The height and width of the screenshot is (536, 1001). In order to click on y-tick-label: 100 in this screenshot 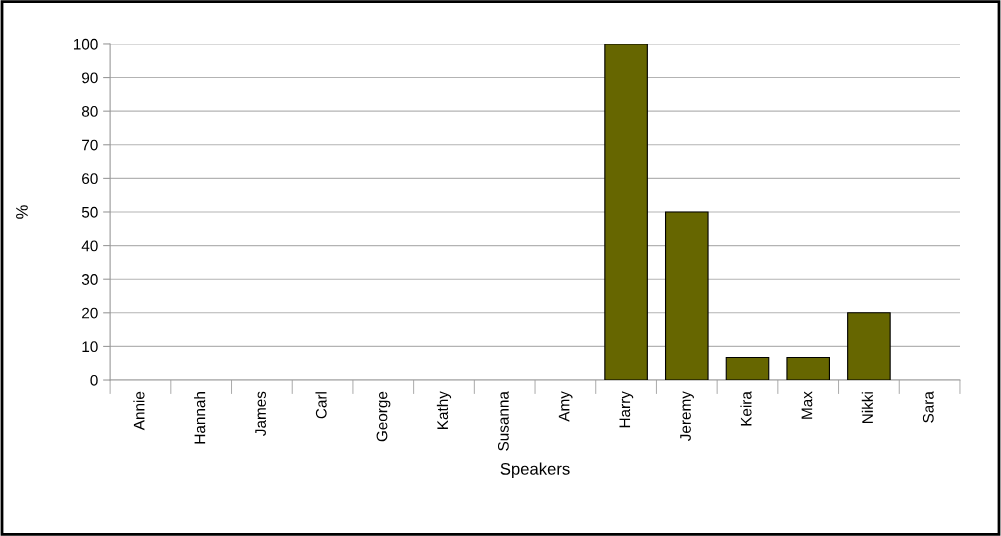, I will do `click(85, 44)`.